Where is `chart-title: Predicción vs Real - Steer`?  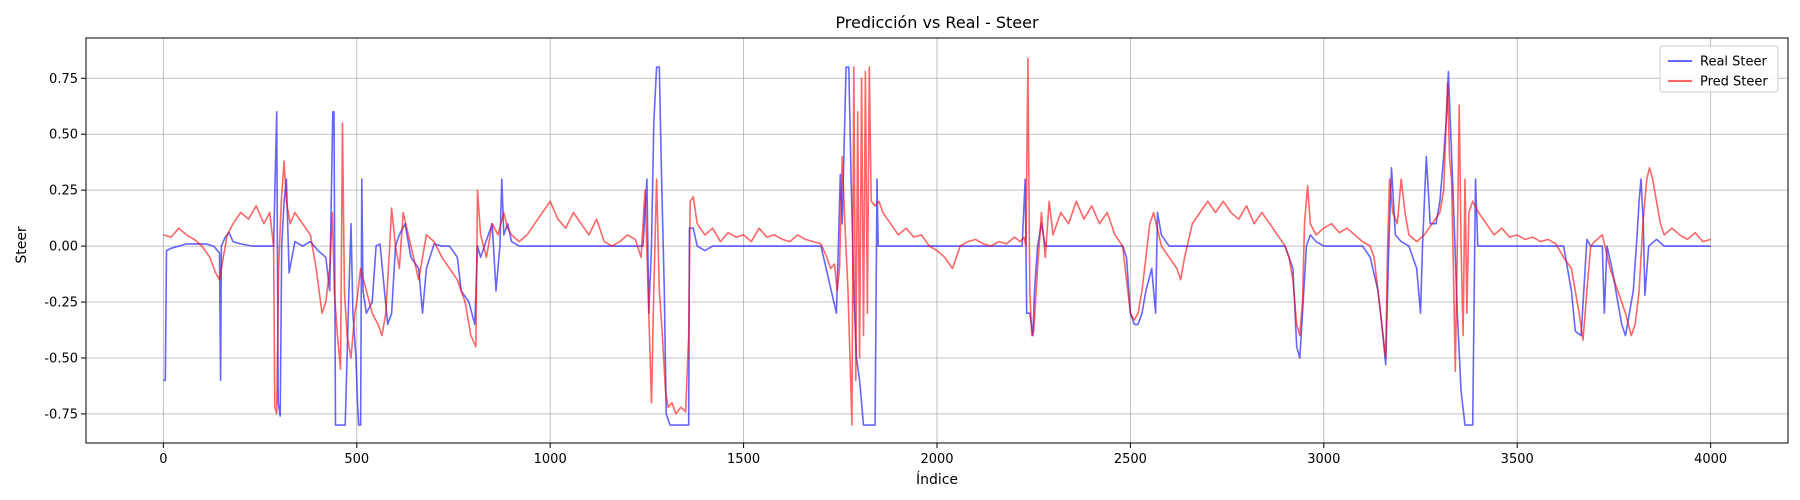
chart-title: Predicción vs Real - Steer is located at coordinates (937, 22).